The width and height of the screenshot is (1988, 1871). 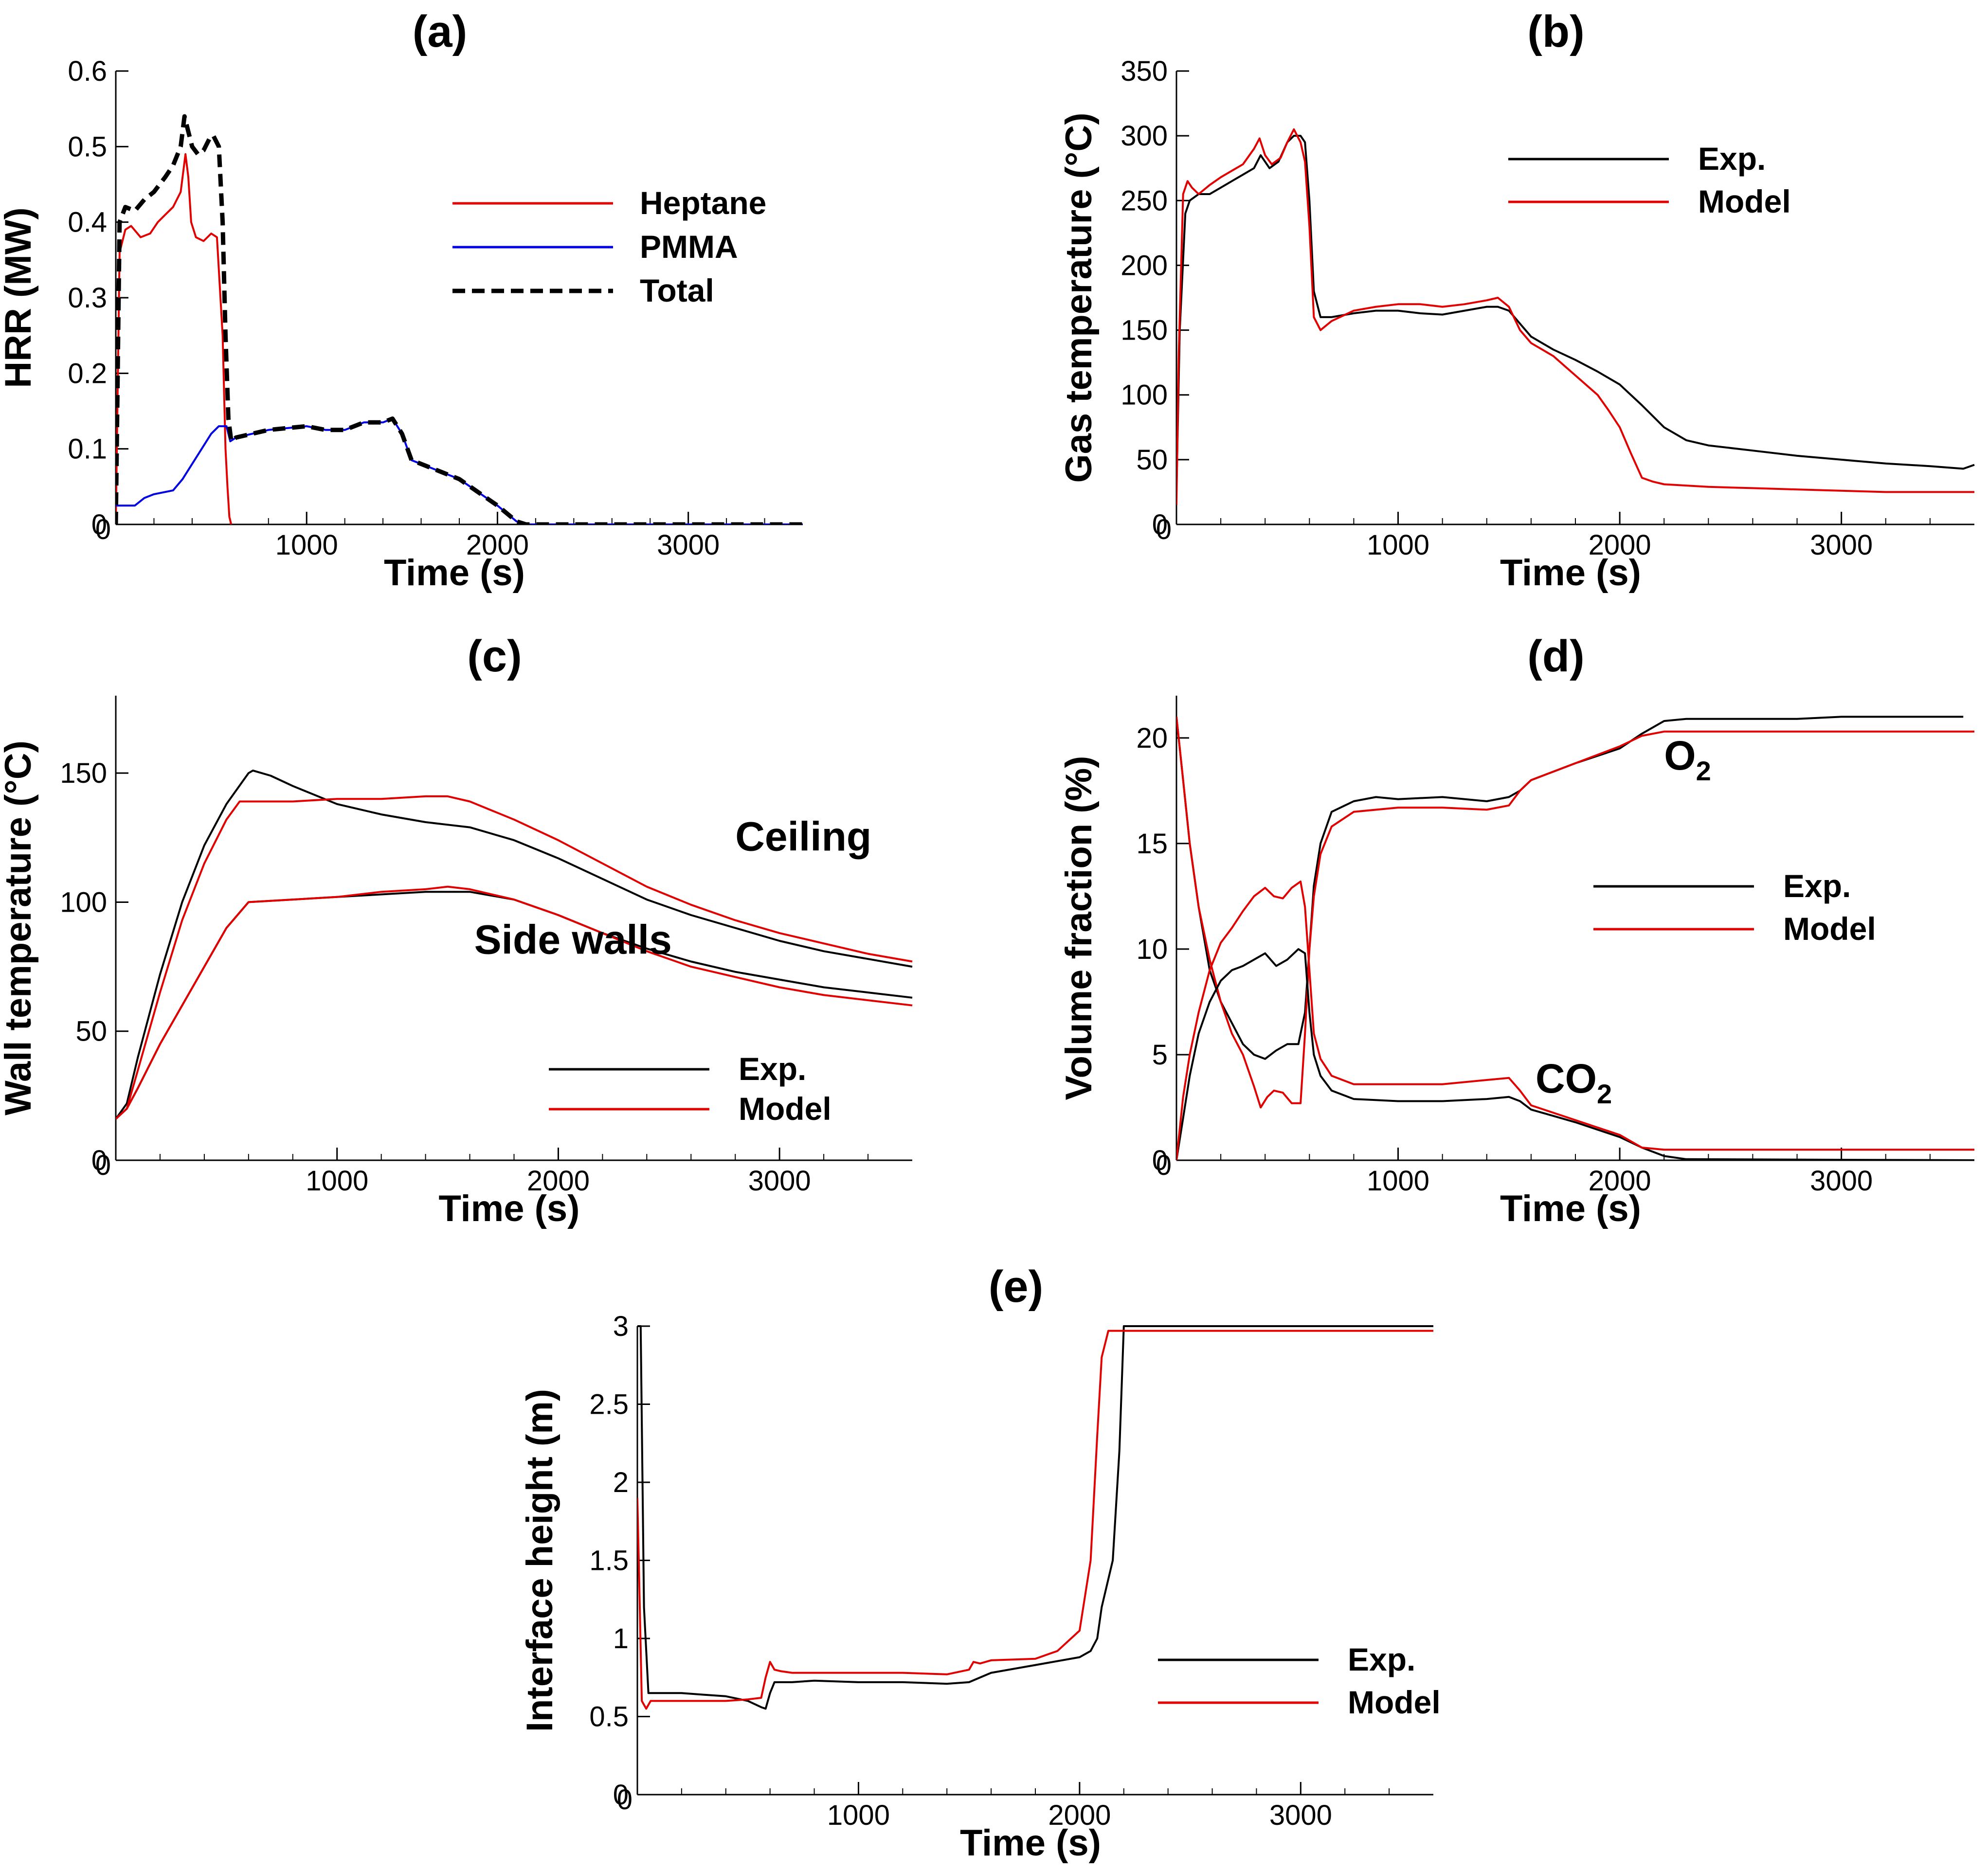 What do you see at coordinates (87, 374) in the screenshot?
I see `y-tick-label: 0.2` at bounding box center [87, 374].